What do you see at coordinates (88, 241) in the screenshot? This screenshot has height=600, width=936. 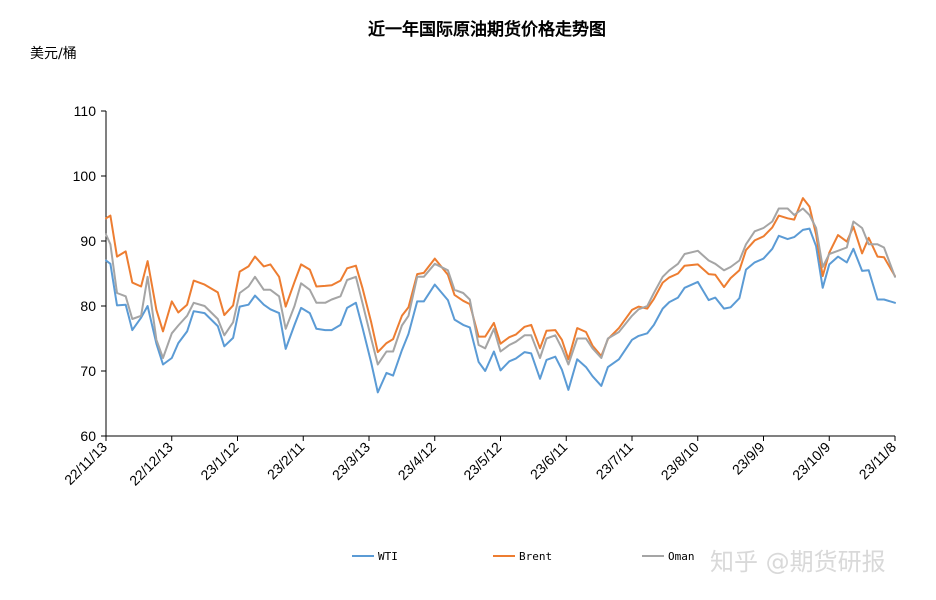 I see `y-tick-label: 90` at bounding box center [88, 241].